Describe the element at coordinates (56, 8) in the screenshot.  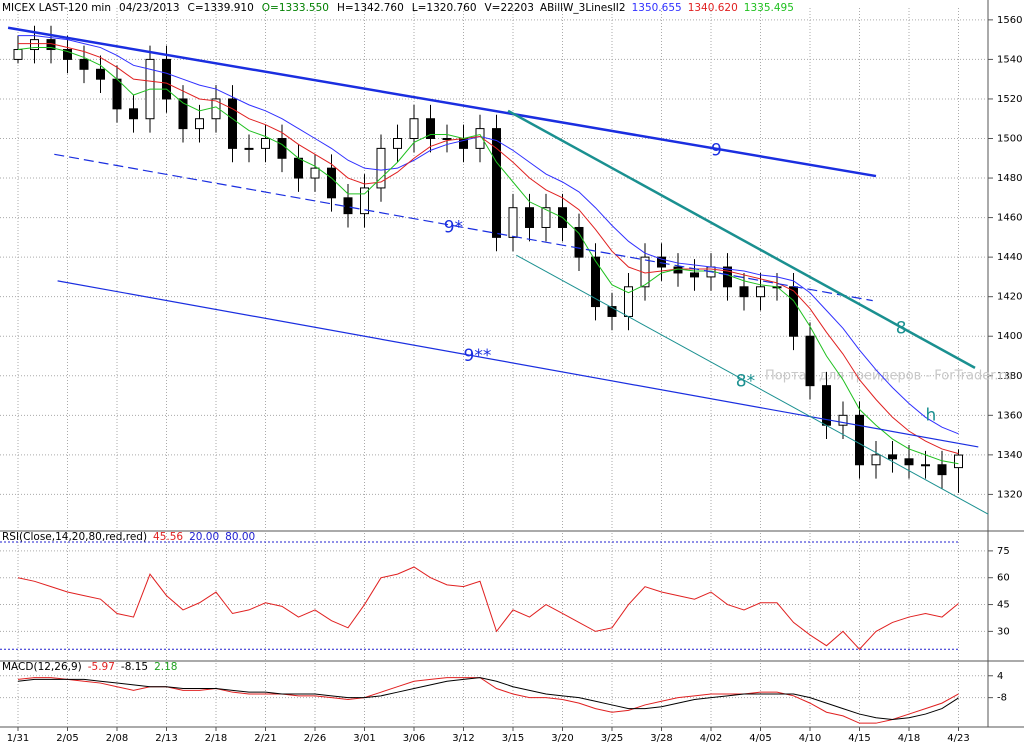
I see `panel-title: MICEX LAST-120 min` at that location.